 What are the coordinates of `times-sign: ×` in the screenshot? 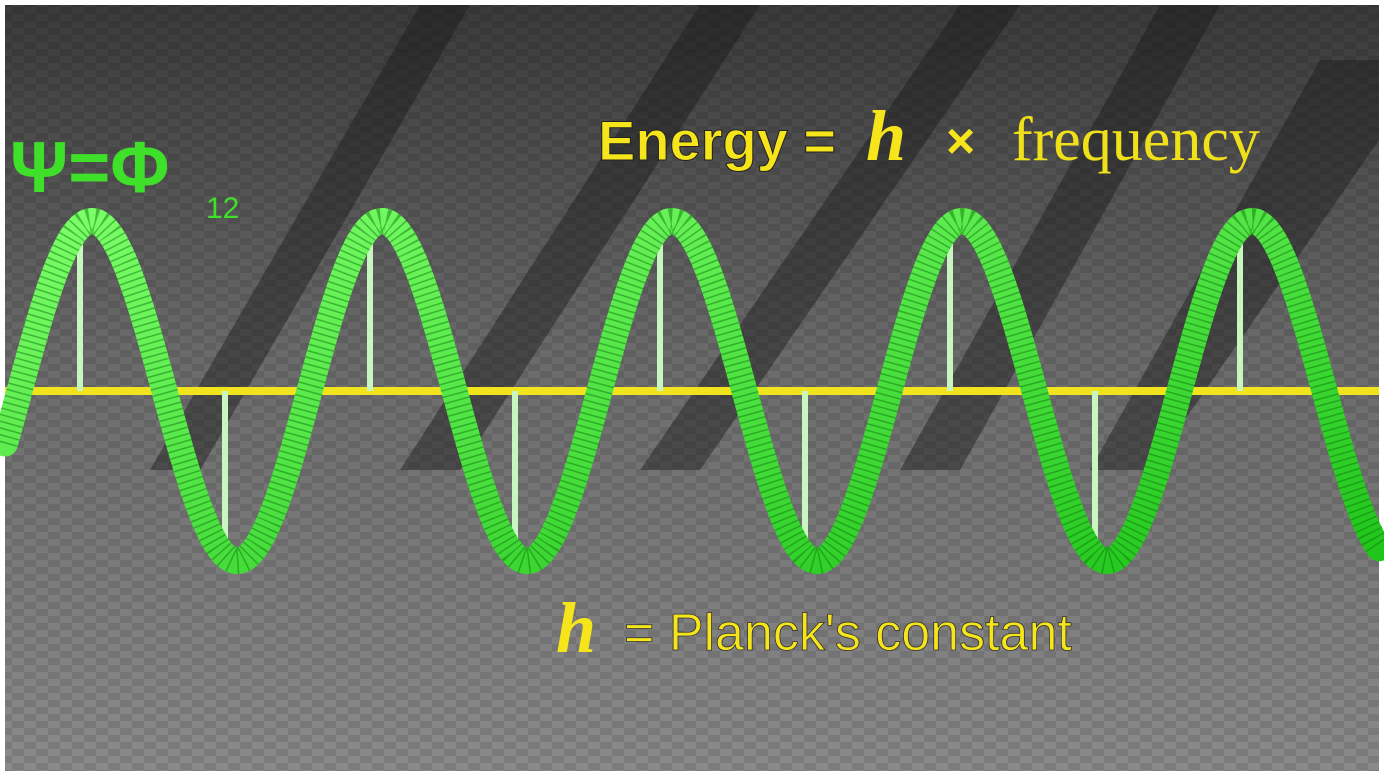 It's located at (960, 141).